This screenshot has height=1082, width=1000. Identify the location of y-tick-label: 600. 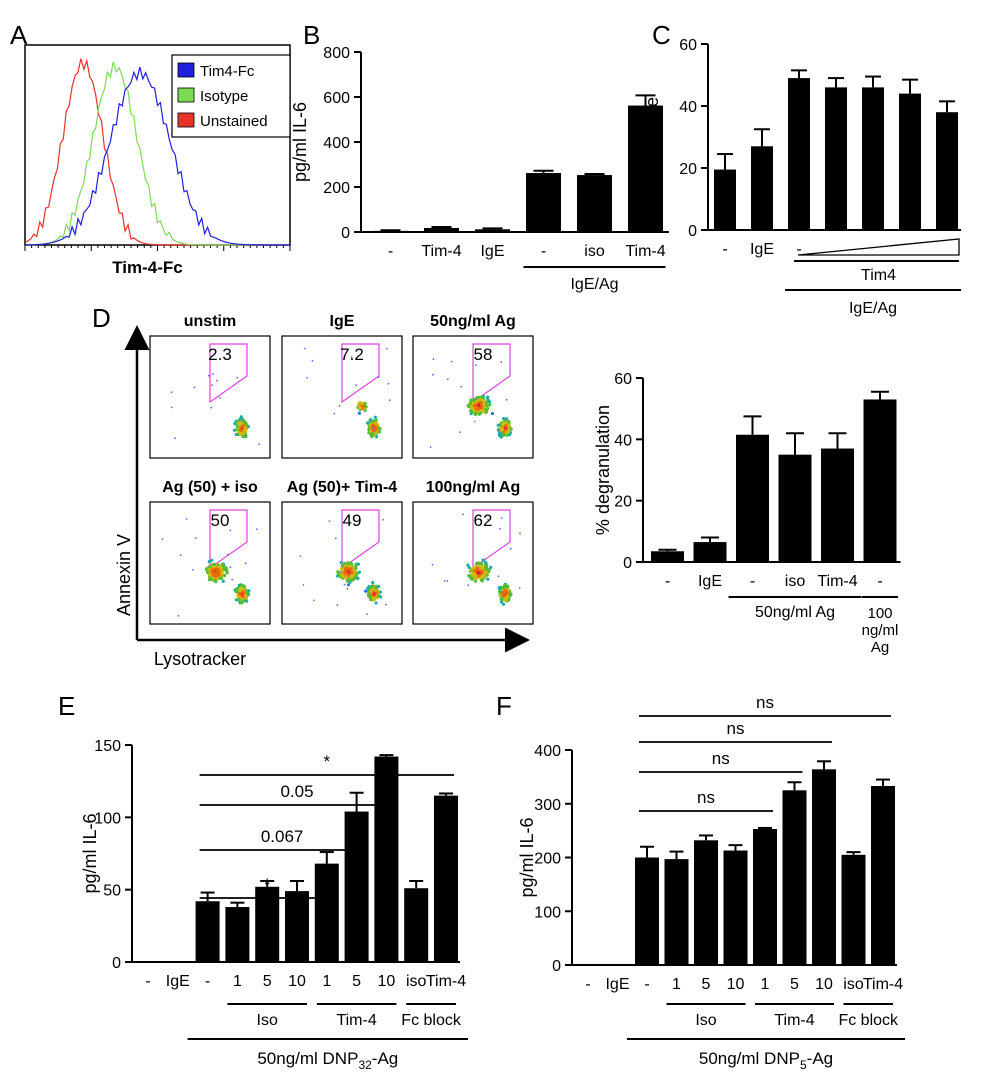
(336, 98).